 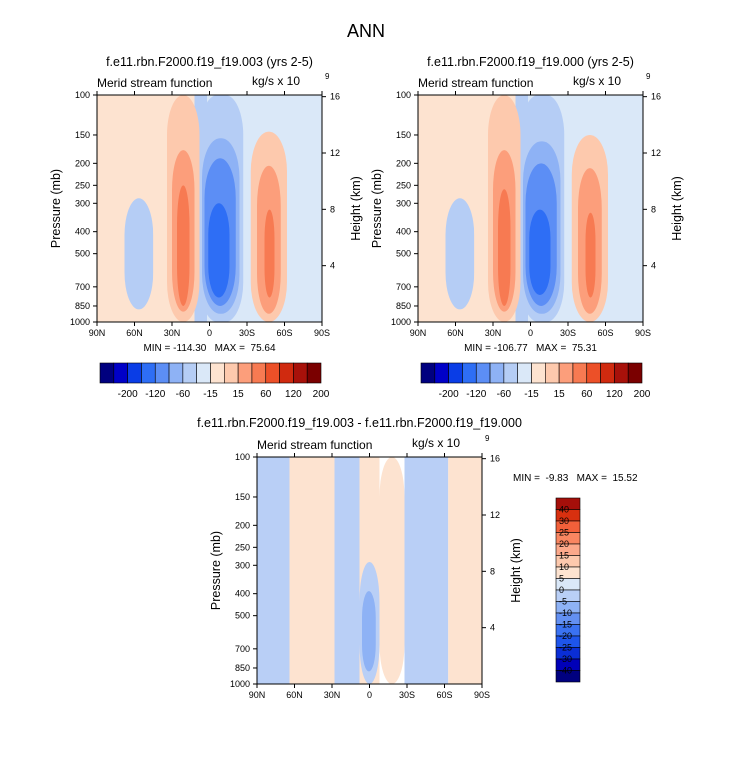 What do you see at coordinates (564, 521) in the screenshot?
I see `colorbar-label: 30` at bounding box center [564, 521].